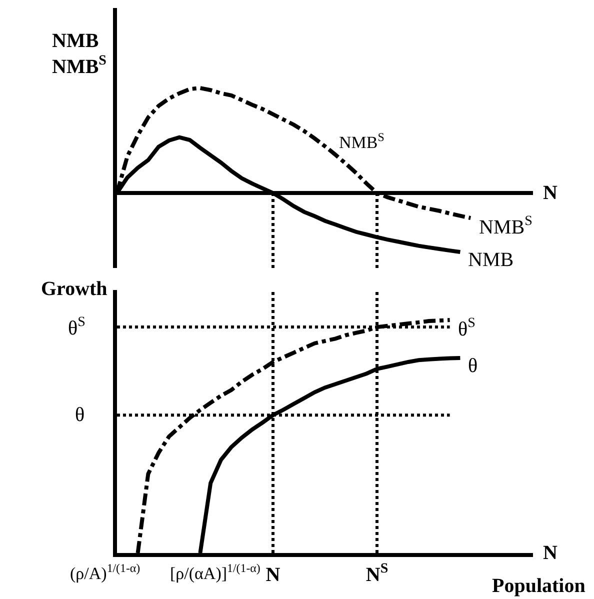  What do you see at coordinates (215, 572) in the screenshot?
I see `text: [ρ/(αA)]$^{1/(1-α)}$` at bounding box center [215, 572].